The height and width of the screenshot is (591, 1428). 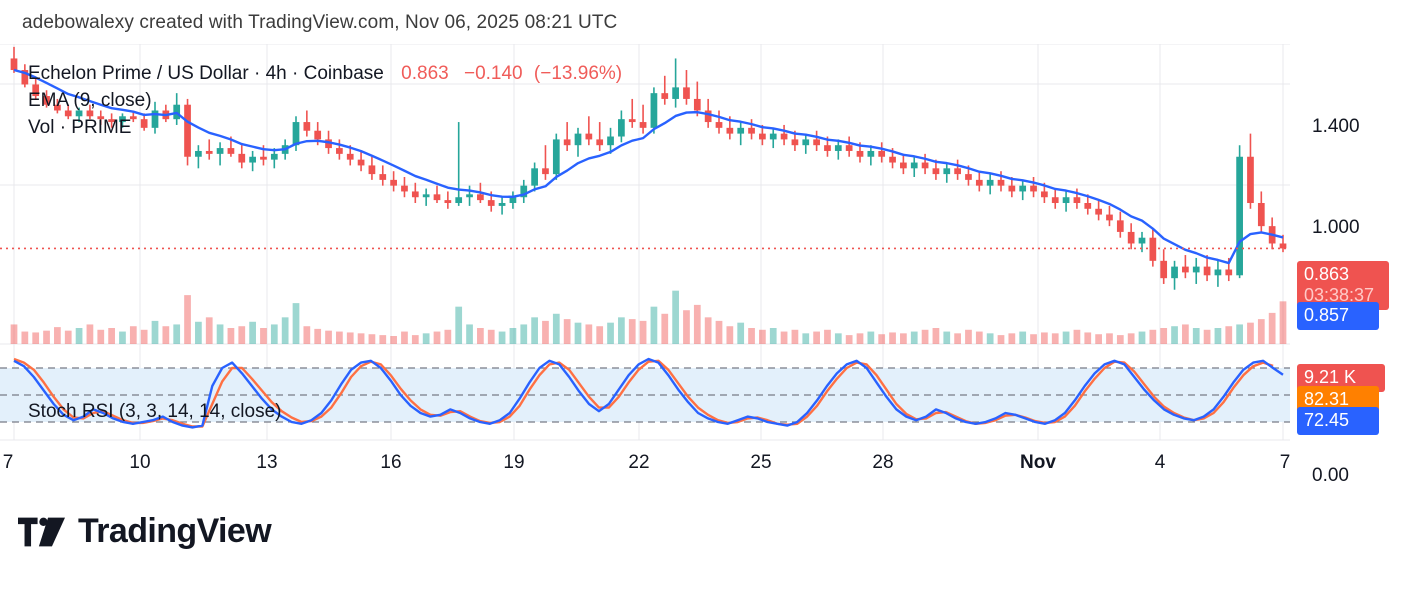 I want to click on time-tick-Nov: Nov, so click(x=1038, y=462).